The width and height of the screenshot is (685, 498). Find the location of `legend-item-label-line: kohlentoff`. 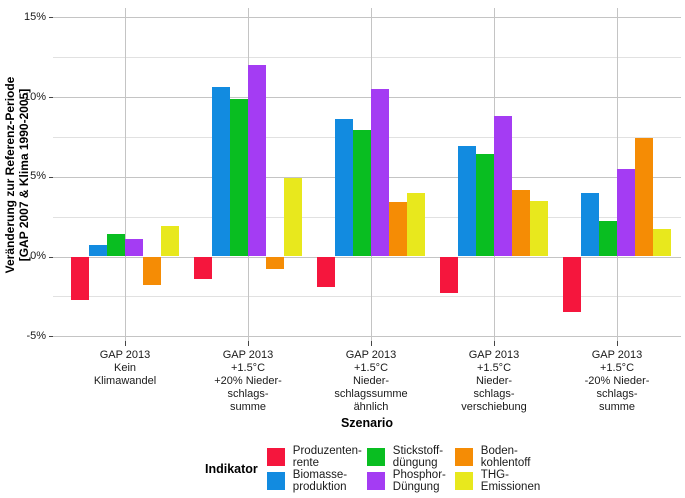

legend-item-label-line: kohlentoff is located at coordinates (505, 463).